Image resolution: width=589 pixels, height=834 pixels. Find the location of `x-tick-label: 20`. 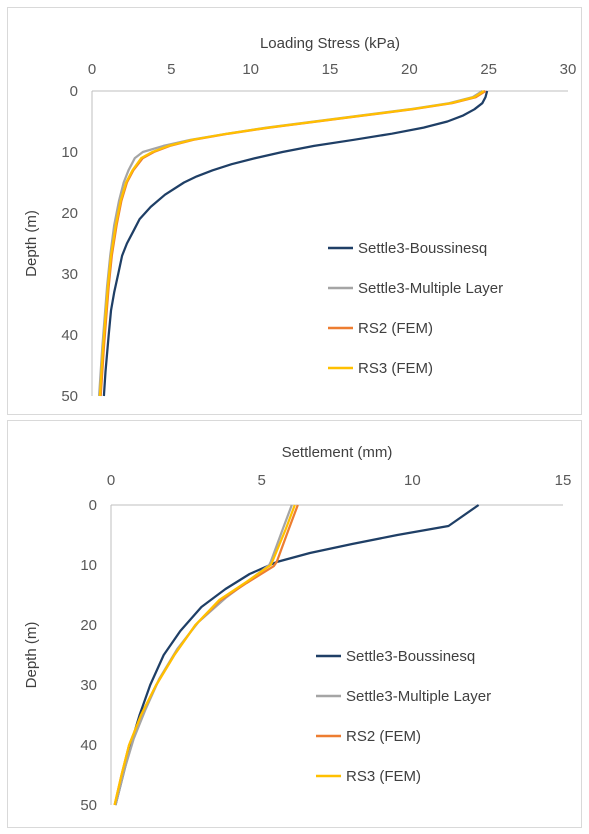

x-tick-label: 20 is located at coordinates (409, 69).